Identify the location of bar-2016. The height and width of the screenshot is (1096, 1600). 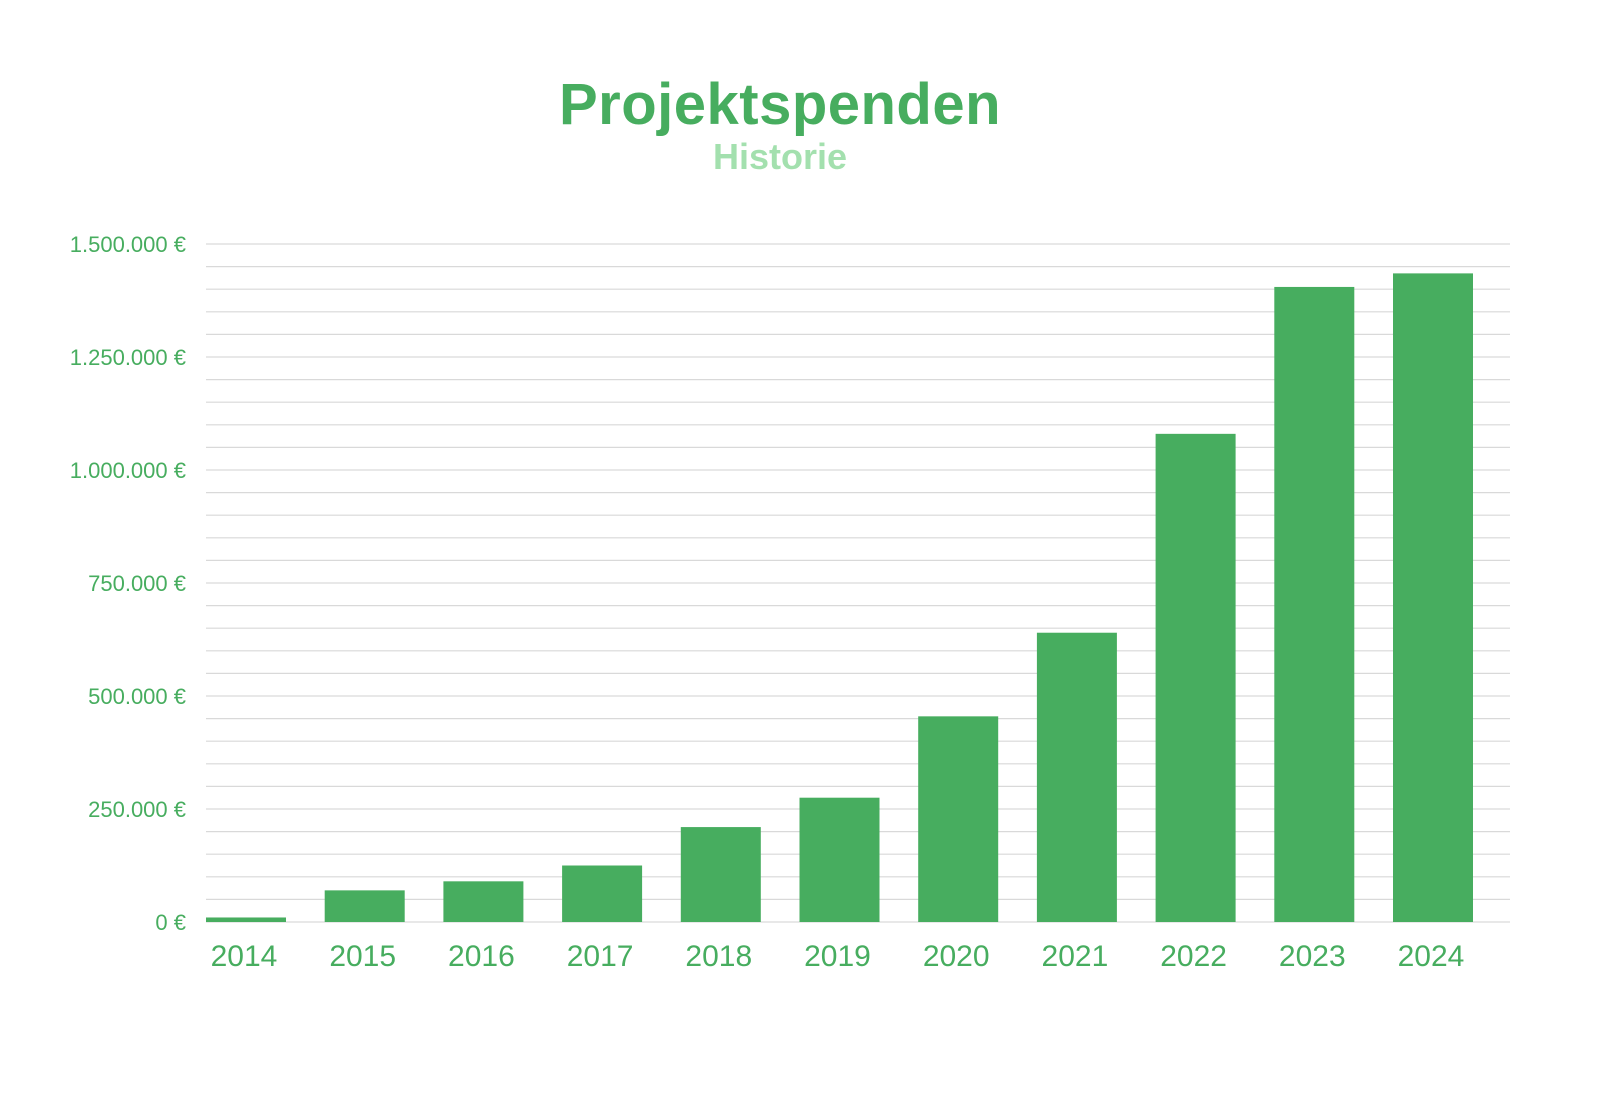
(483, 901).